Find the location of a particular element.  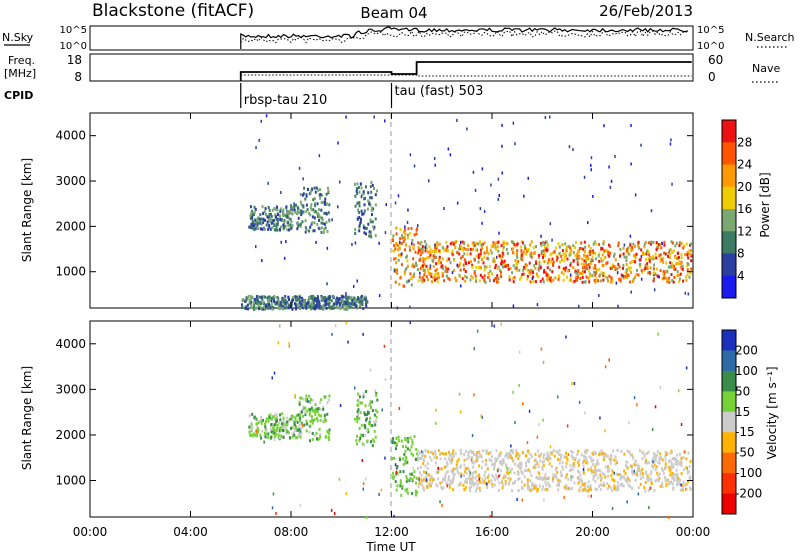

nave-tick-bottom: 0 is located at coordinates (712, 77).